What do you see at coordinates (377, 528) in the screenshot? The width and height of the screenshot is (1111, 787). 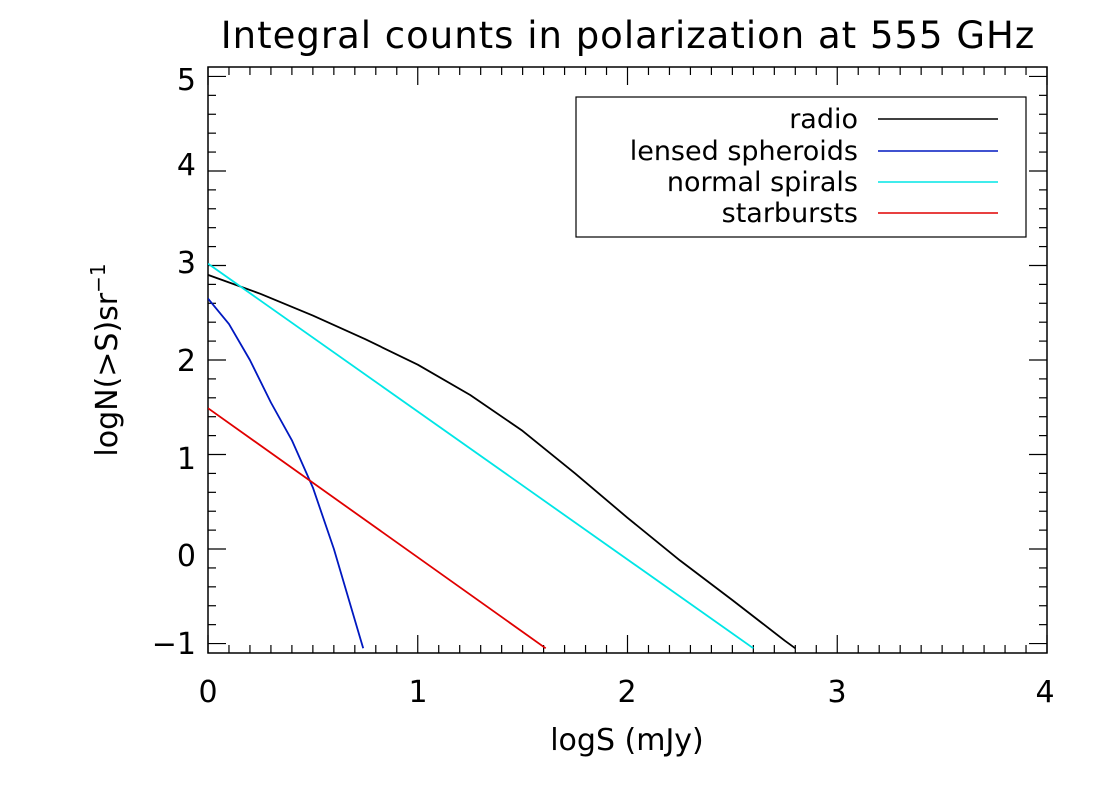 I see `series-line-starbursts` at bounding box center [377, 528].